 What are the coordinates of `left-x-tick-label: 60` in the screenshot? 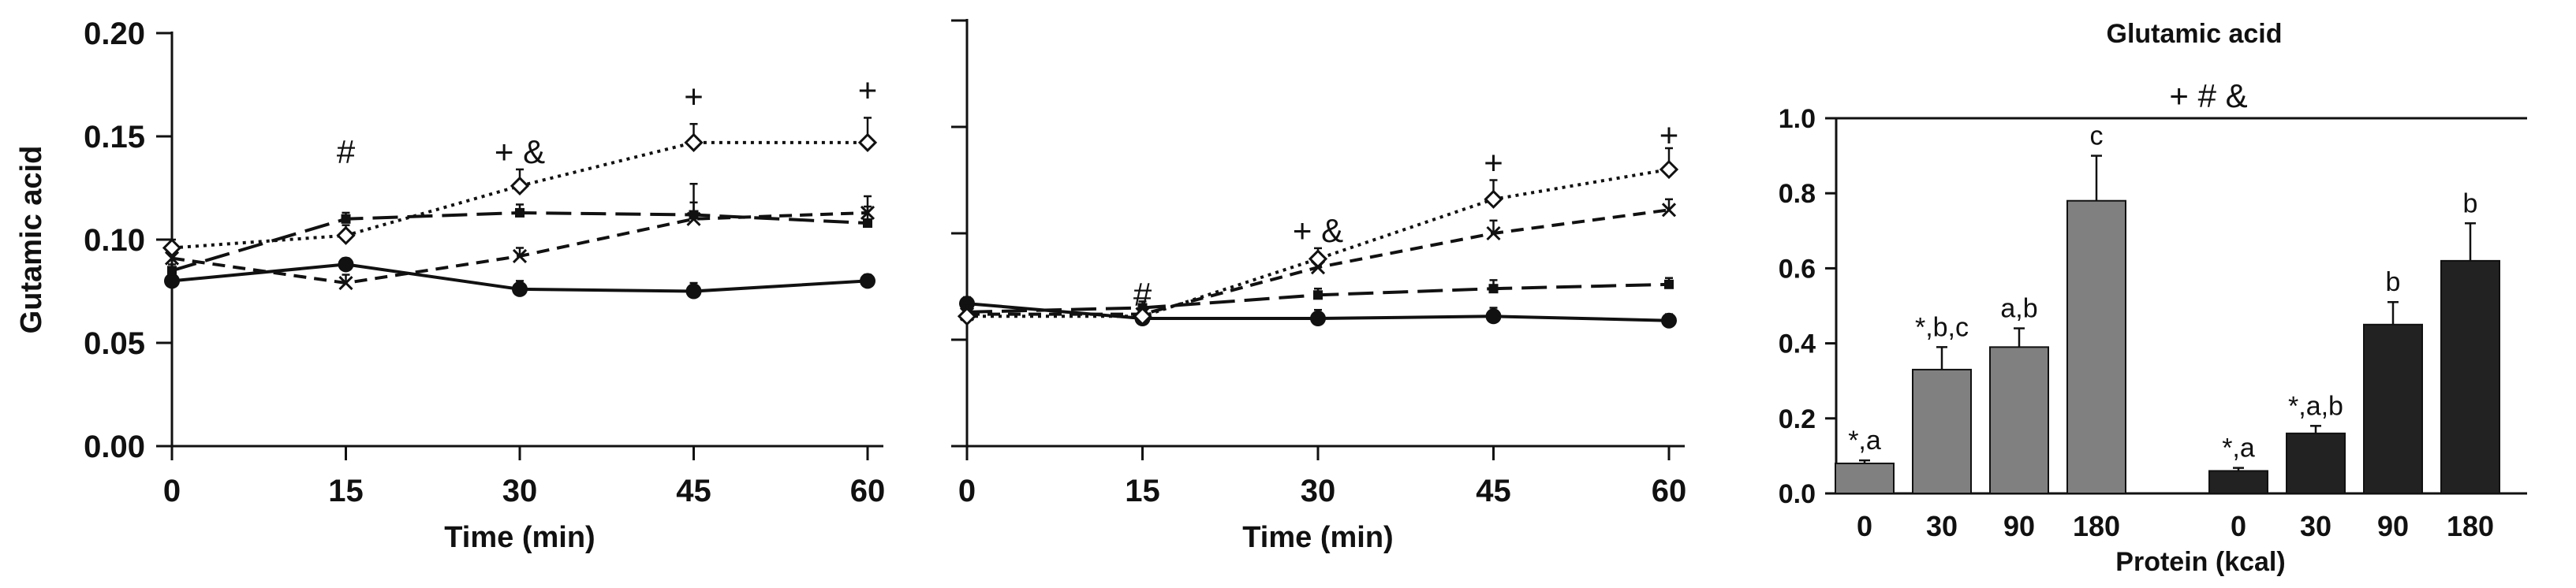 It's located at (868, 491).